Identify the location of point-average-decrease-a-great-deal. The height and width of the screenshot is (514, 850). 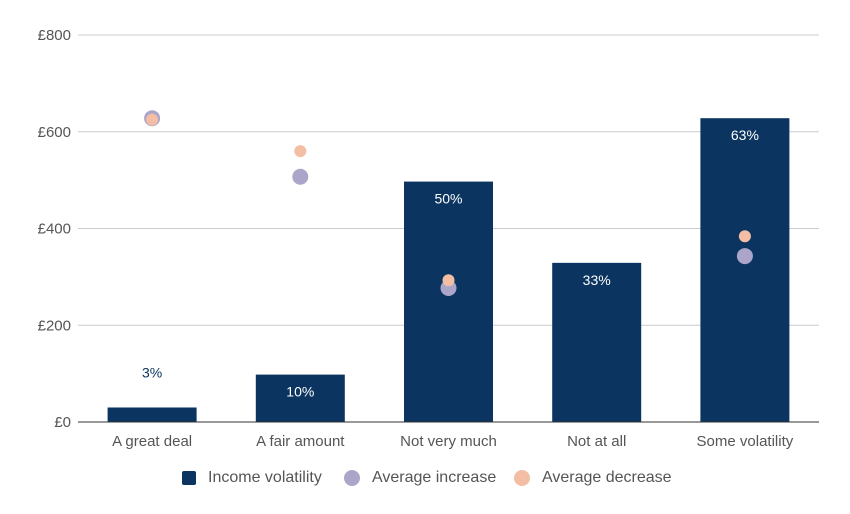
(152, 119).